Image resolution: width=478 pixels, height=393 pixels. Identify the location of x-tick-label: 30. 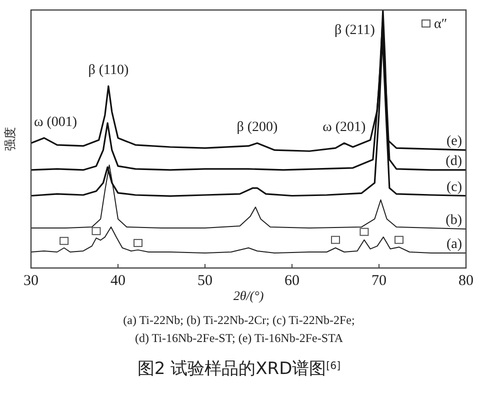
(31, 281).